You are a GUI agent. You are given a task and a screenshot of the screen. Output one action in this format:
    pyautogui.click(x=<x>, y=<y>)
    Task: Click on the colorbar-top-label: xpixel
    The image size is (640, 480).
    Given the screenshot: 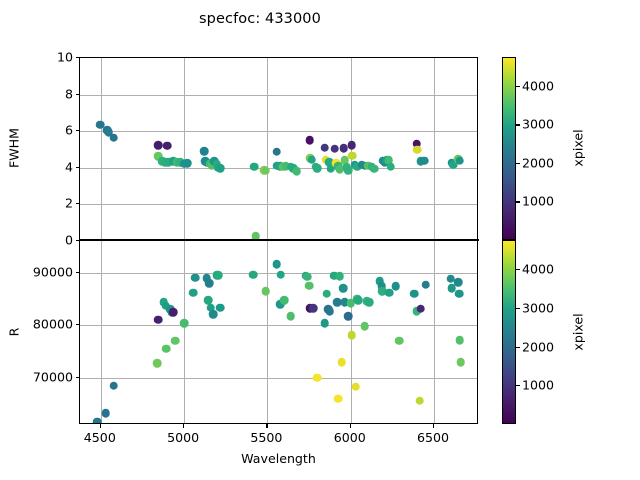 What is the action you would take?
    pyautogui.click(x=578, y=148)
    